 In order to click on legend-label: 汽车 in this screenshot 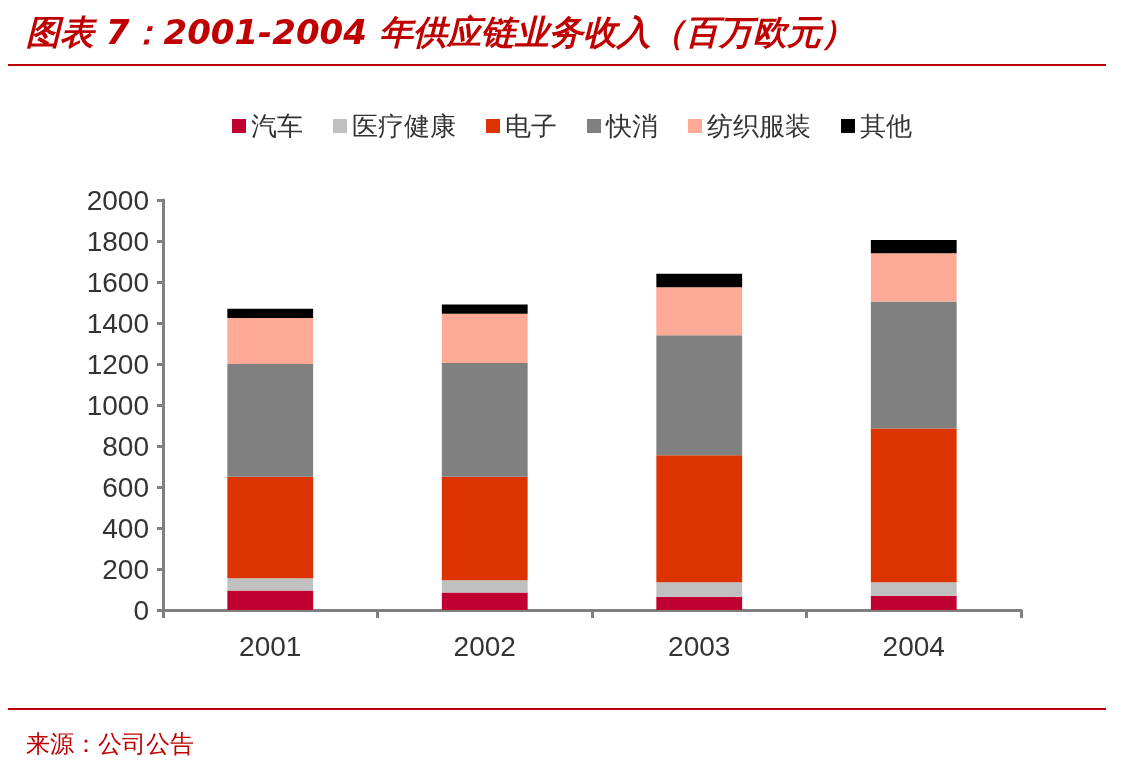, I will do `click(277, 126)`.